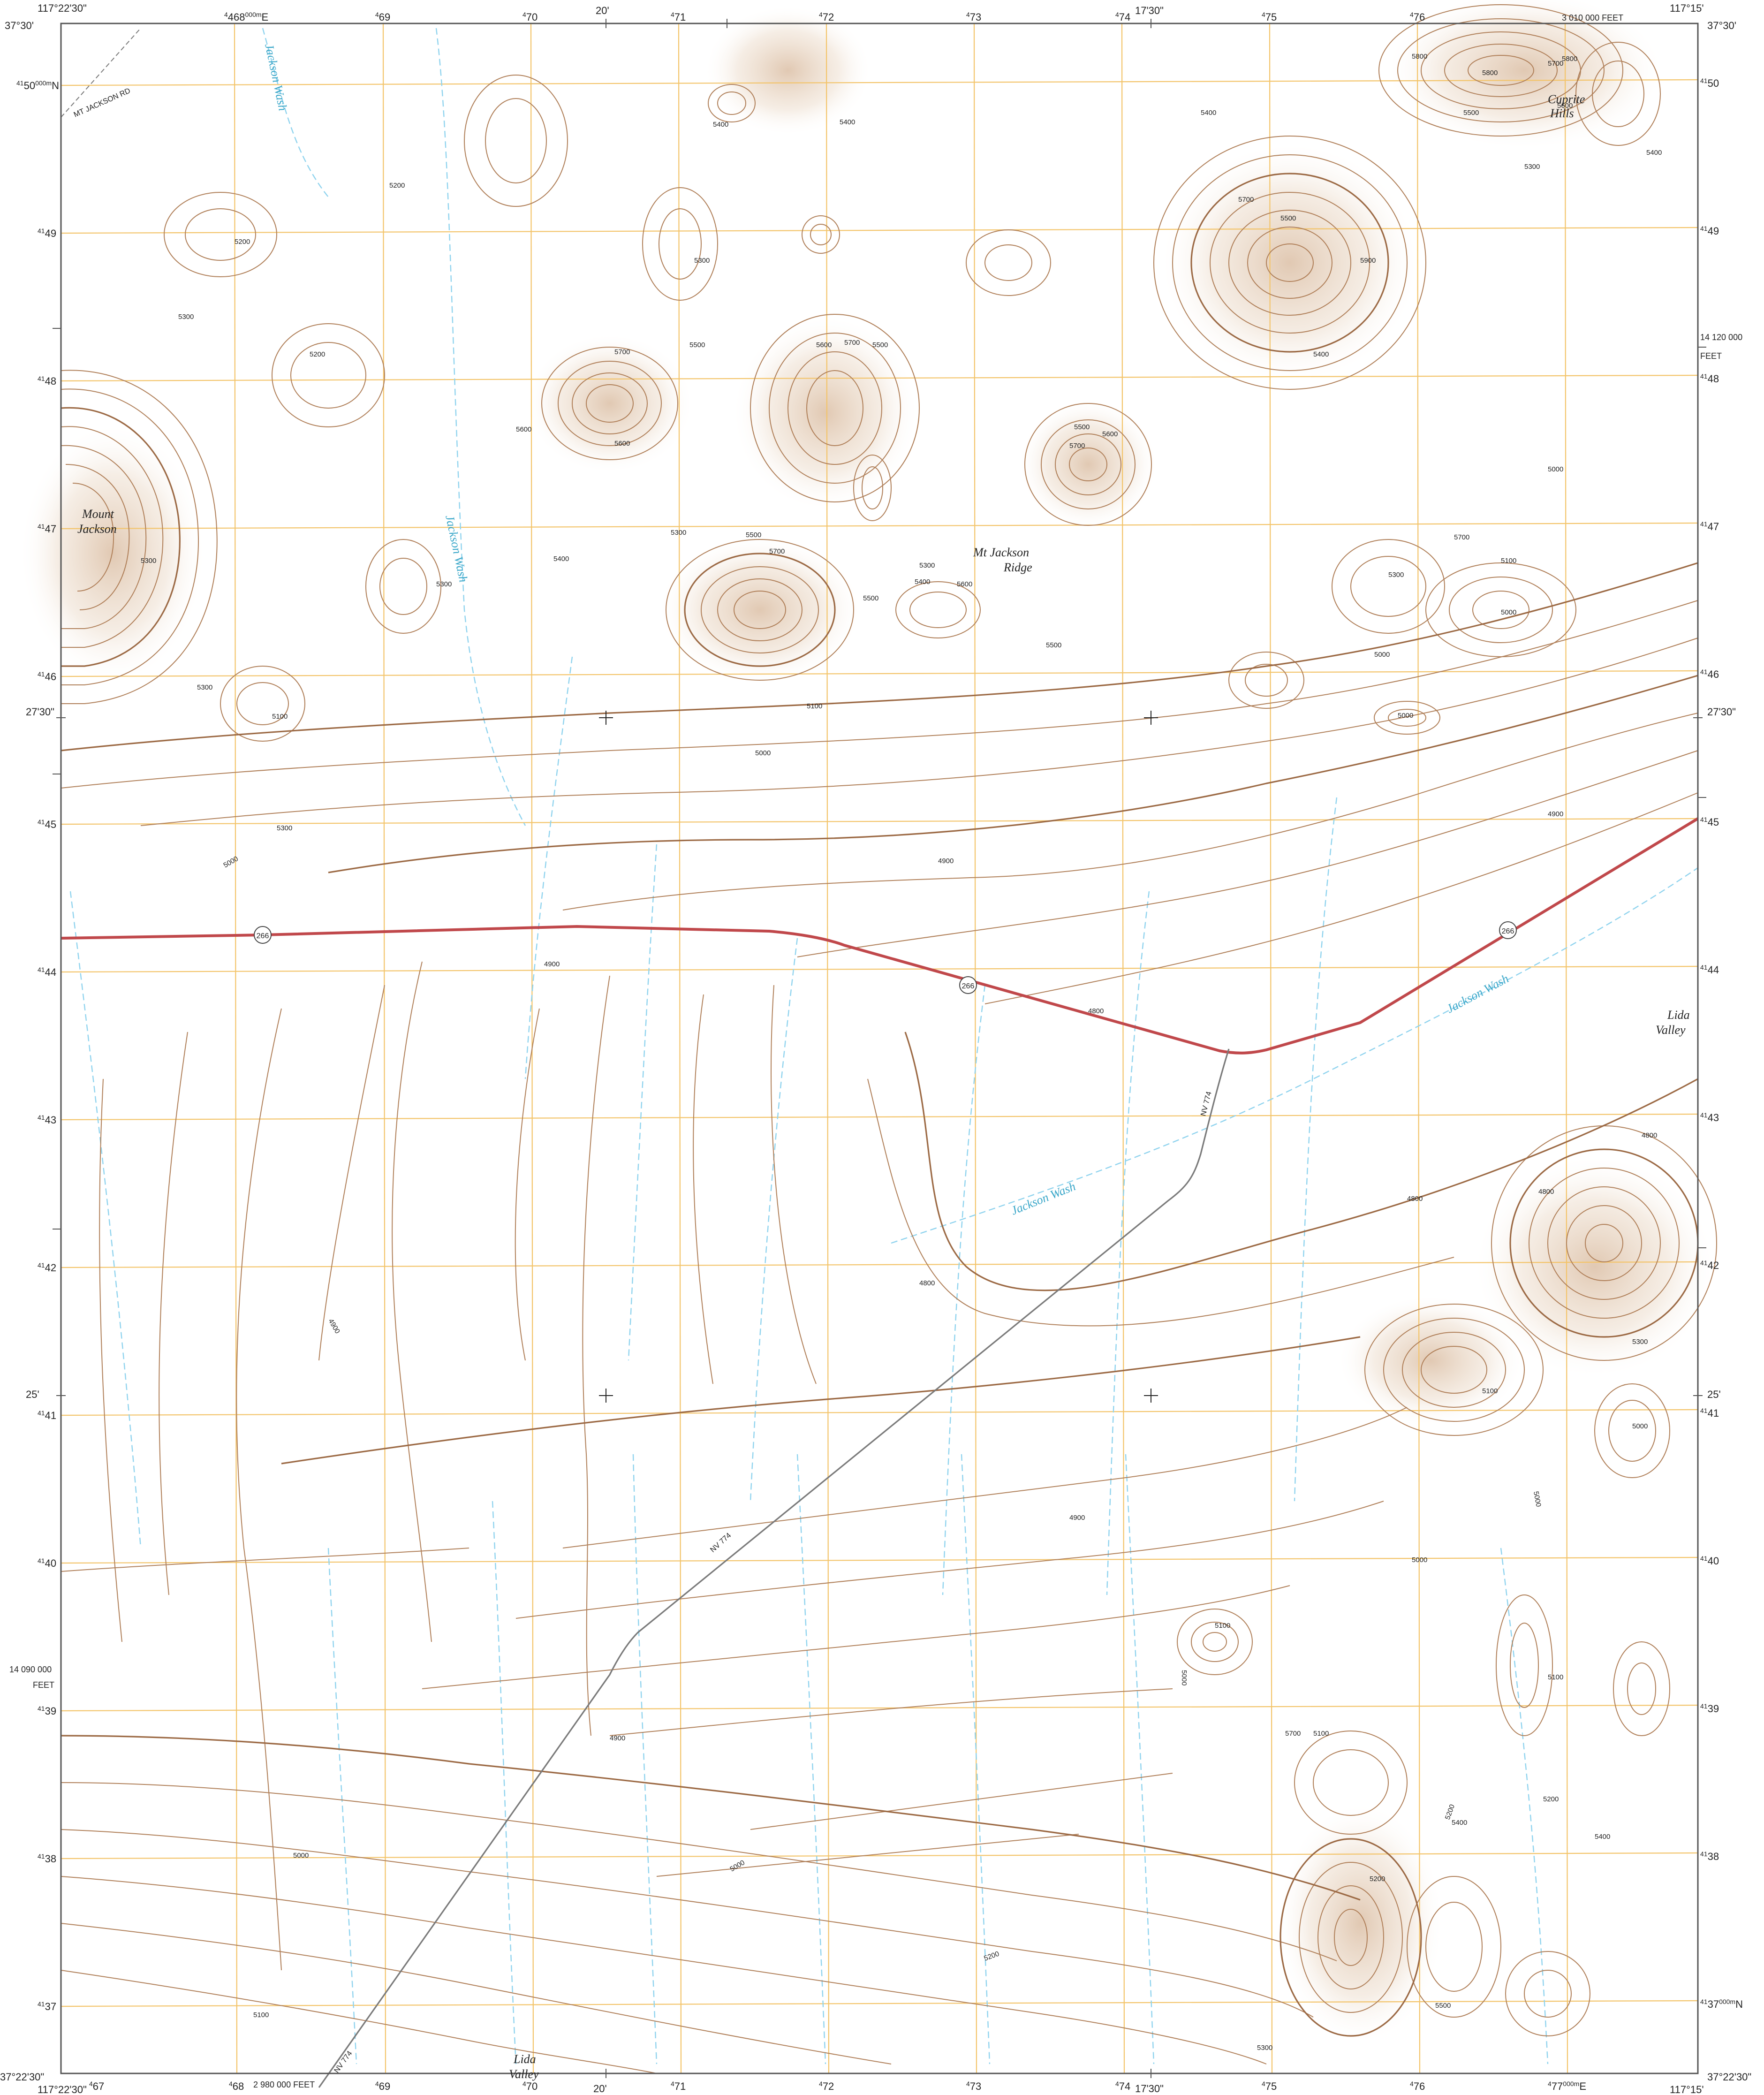 This screenshot has height=2095, width=1764. Describe the element at coordinates (1687, 8) in the screenshot. I see `corner-top-right-lon: 117°15'` at that location.